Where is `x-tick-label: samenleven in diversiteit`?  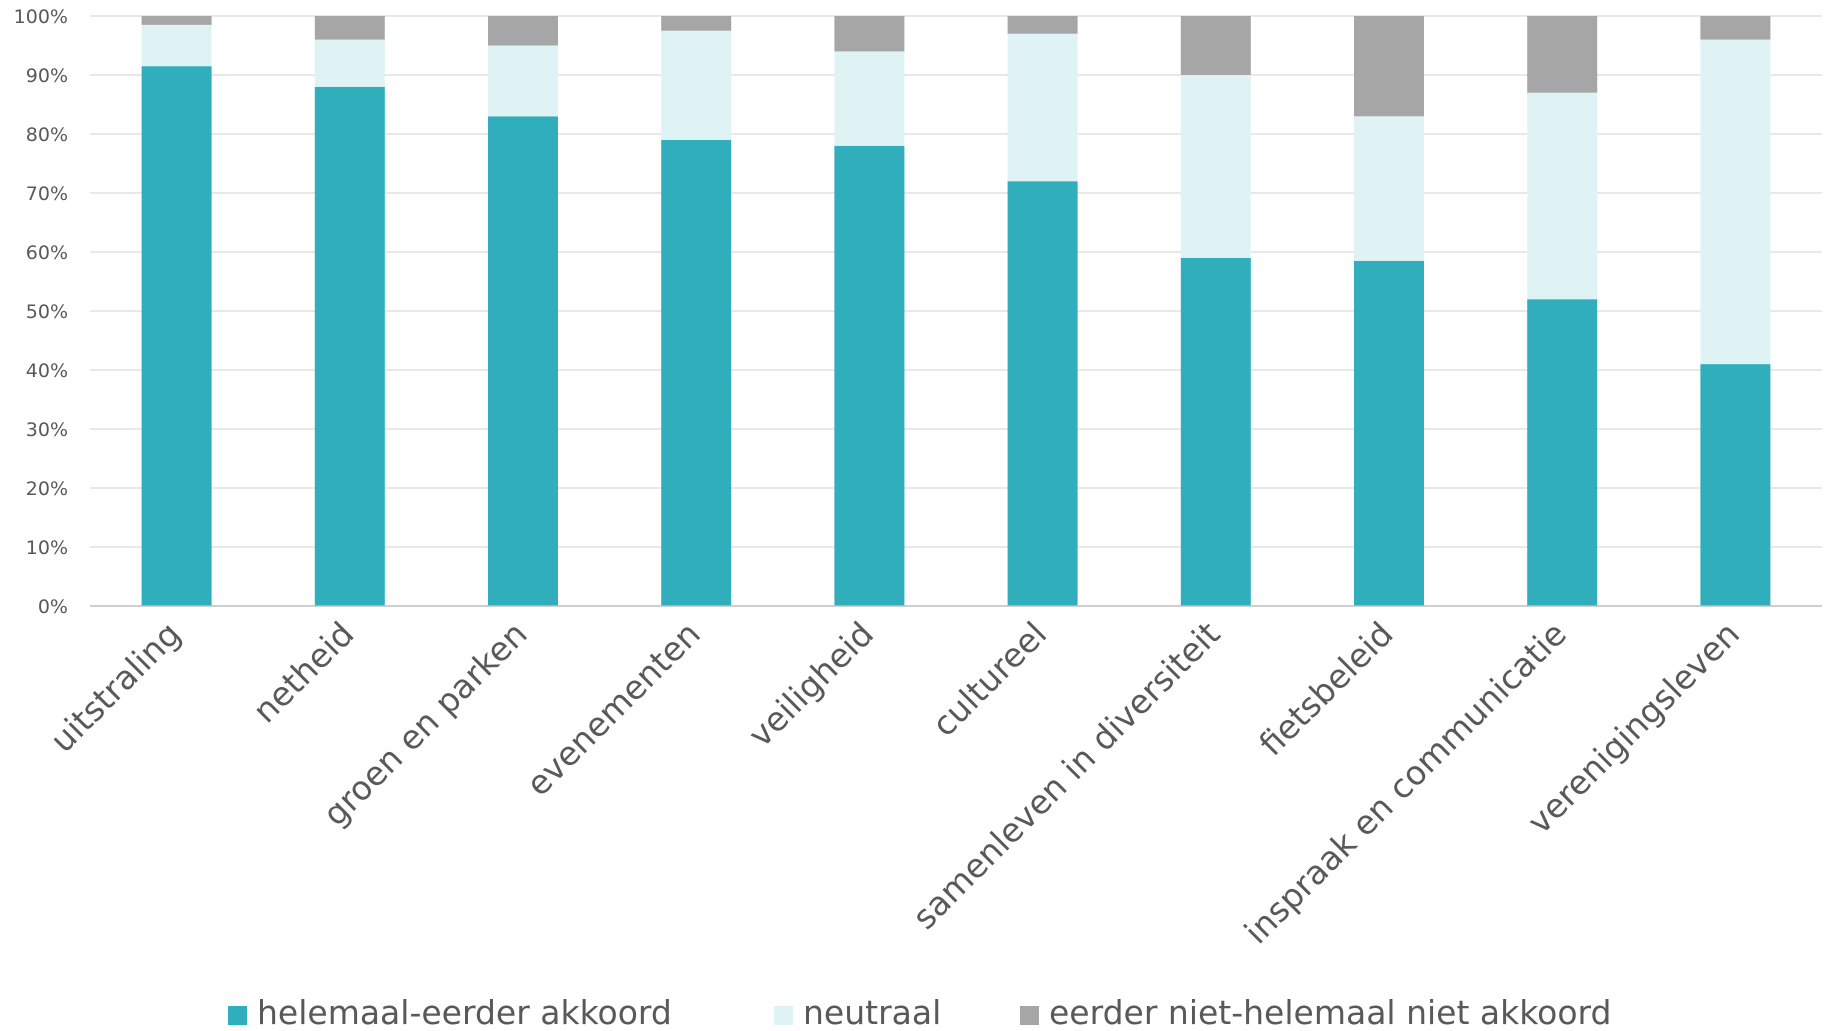
x-tick-label: samenleven in diversiteit is located at coordinates (1066, 775).